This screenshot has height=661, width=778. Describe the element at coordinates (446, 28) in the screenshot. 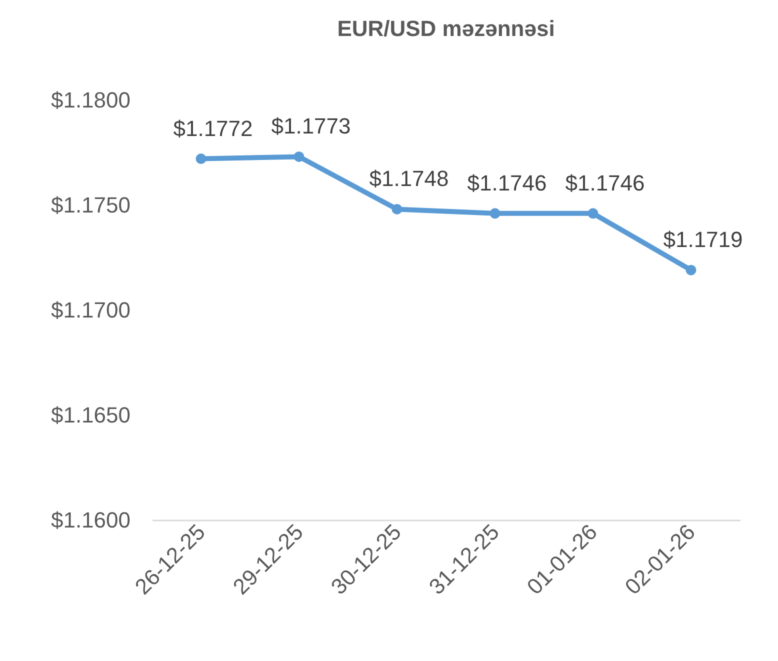

I see `chart-title: EUR/USD məzənnəsi` at that location.